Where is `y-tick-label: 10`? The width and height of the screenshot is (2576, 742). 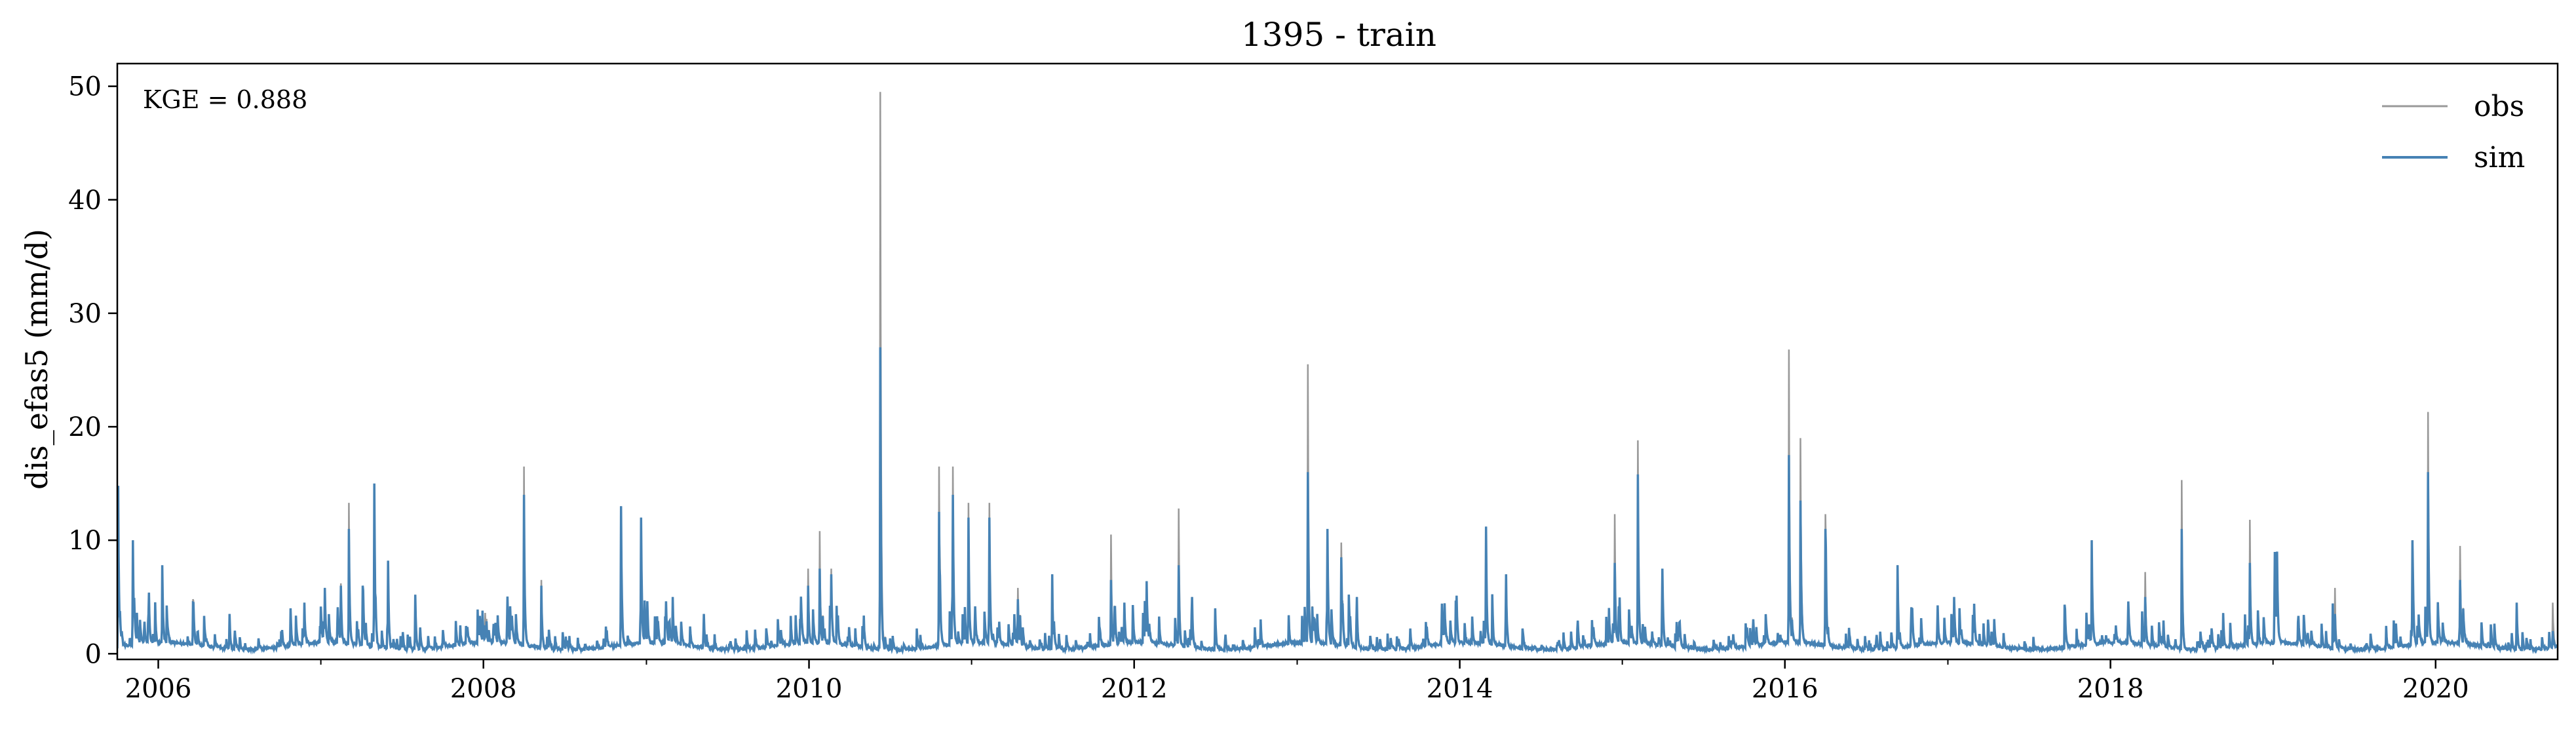 y-tick-label: 10 is located at coordinates (85, 541).